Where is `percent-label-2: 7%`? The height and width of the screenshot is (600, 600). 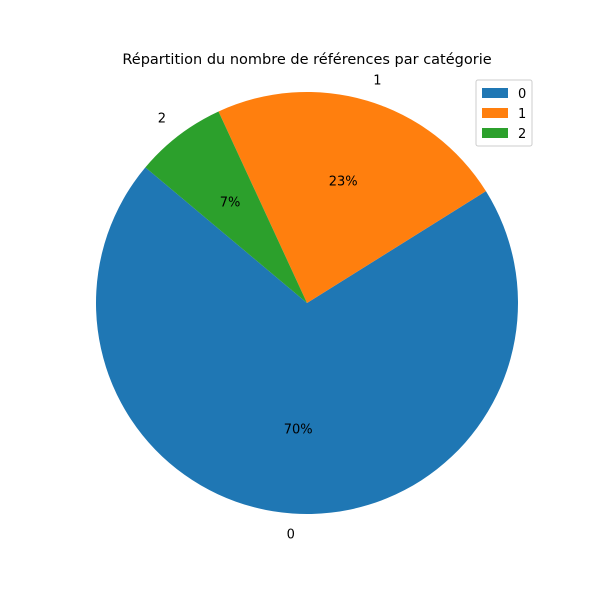
percent-label-2: 7% is located at coordinates (230, 202).